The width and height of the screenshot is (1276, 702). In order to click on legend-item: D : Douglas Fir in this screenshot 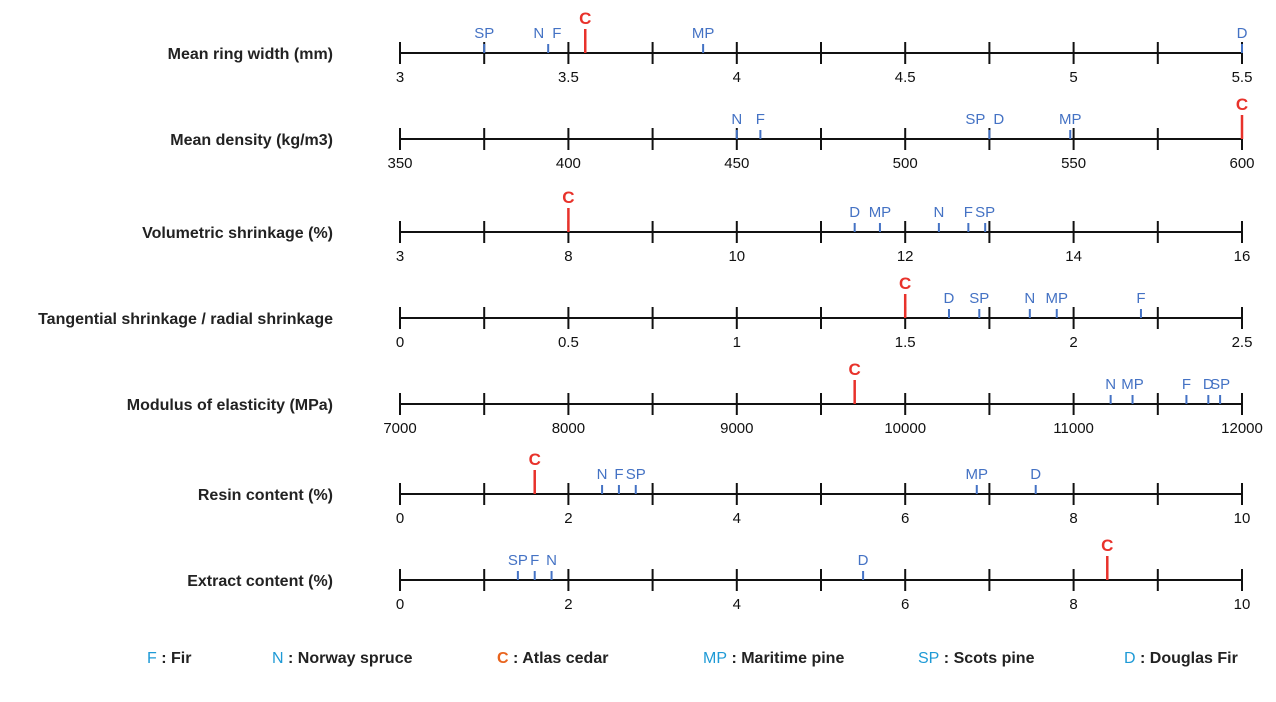, I will do `click(1181, 659)`.